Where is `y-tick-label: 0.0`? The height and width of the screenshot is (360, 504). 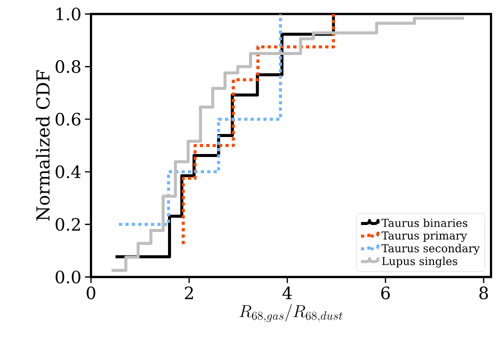
y-tick-label: 0.0 is located at coordinates (68, 277).